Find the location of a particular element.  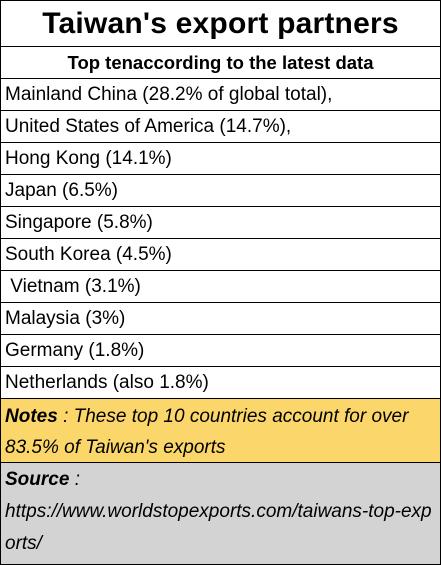

list-item: Hong Kong (14.1%) is located at coordinates (220, 159).